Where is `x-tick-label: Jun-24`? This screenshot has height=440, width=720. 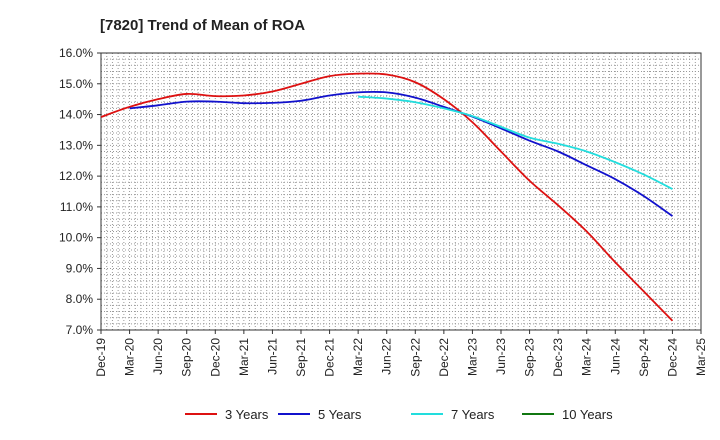
x-tick-label: Jun-24 is located at coordinates (615, 356).